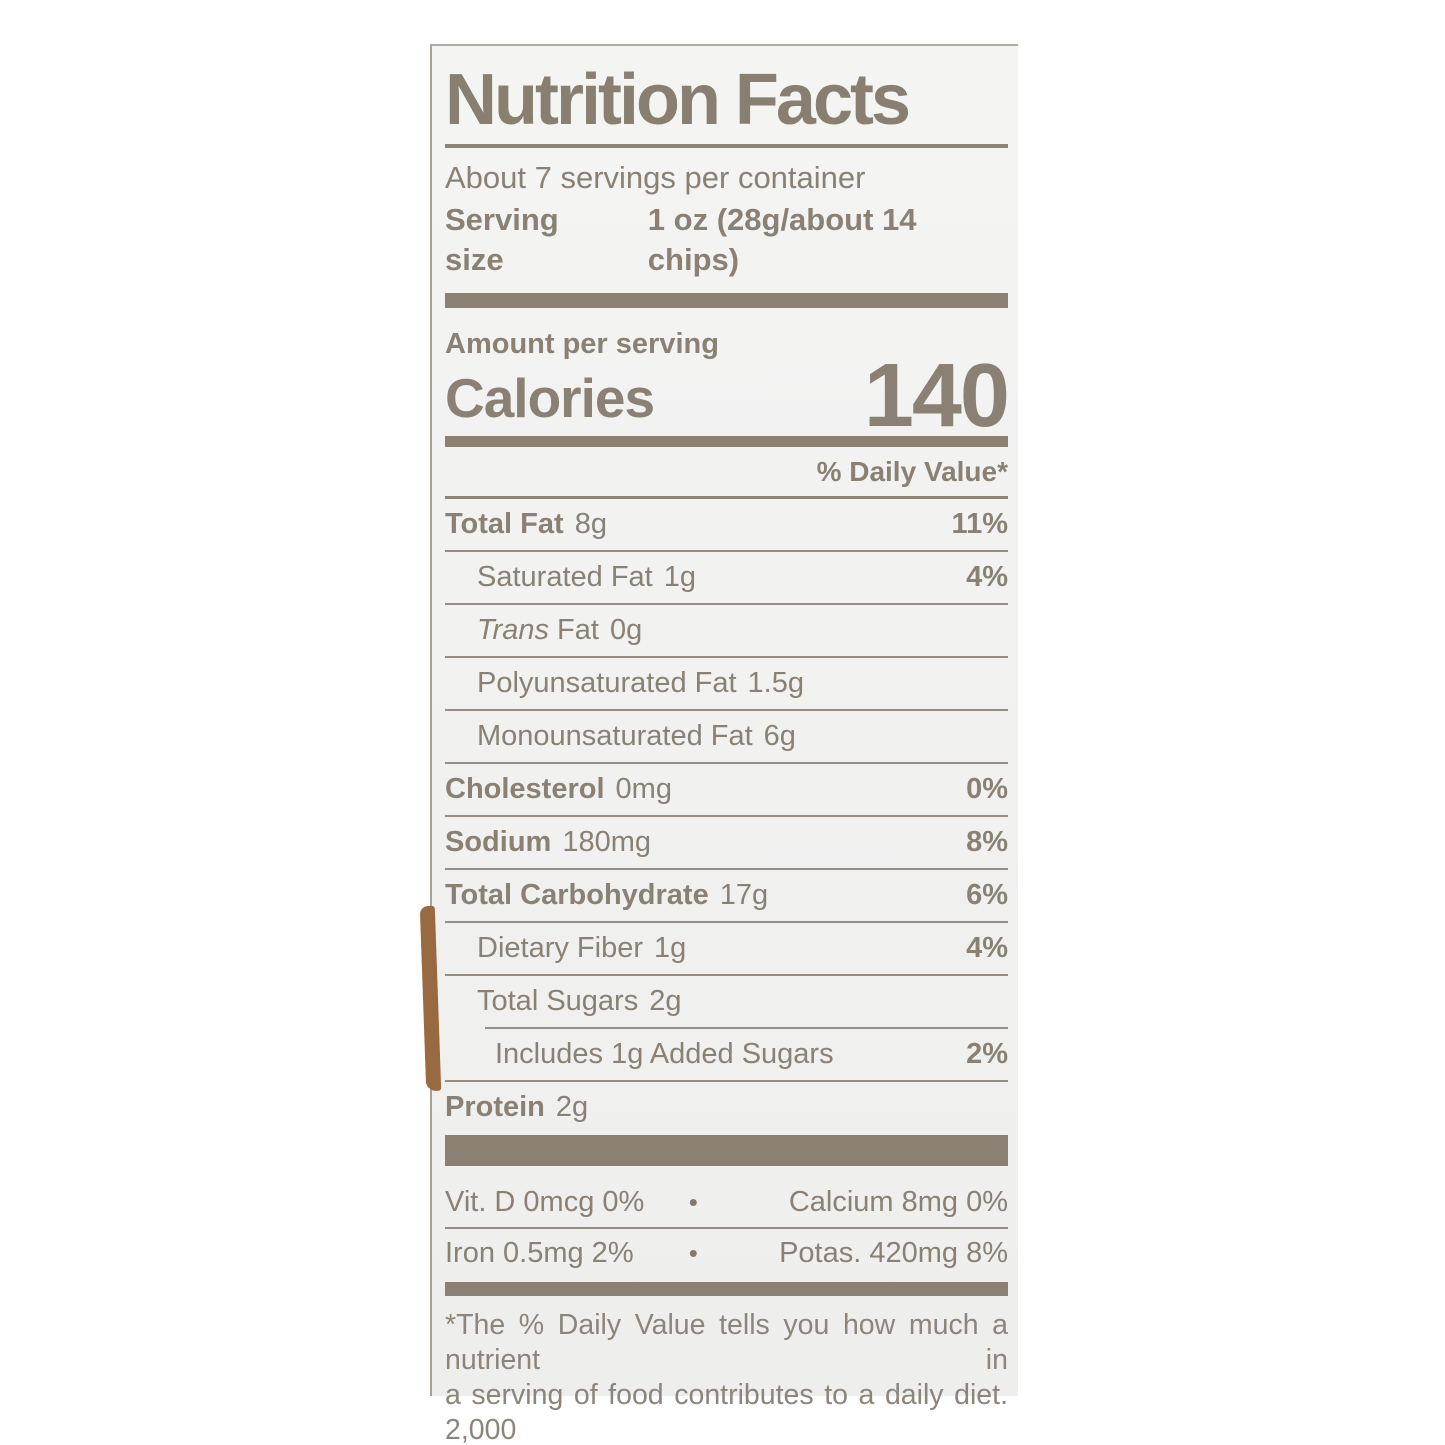 This screenshot has height=1445, width=1445. Describe the element at coordinates (655, 177) in the screenshot. I see `servings-per-container: About 7 servings per container` at that location.